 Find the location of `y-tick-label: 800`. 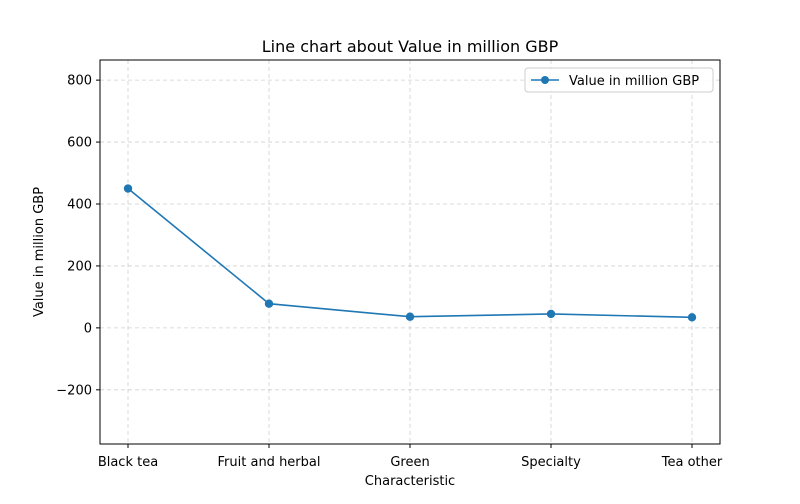

y-tick-label: 800 is located at coordinates (79, 81).